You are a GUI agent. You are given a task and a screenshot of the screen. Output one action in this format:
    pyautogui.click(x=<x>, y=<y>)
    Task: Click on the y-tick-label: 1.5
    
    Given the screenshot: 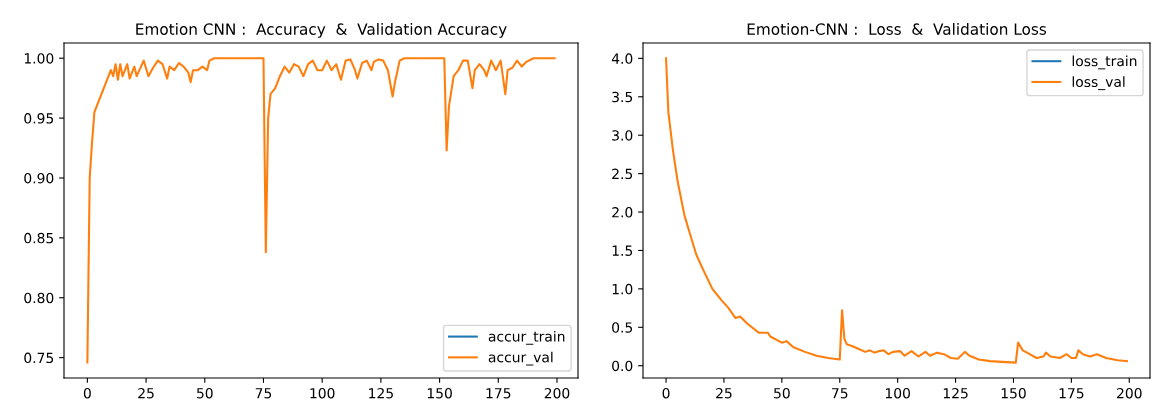 What is the action you would take?
    pyautogui.click(x=622, y=250)
    